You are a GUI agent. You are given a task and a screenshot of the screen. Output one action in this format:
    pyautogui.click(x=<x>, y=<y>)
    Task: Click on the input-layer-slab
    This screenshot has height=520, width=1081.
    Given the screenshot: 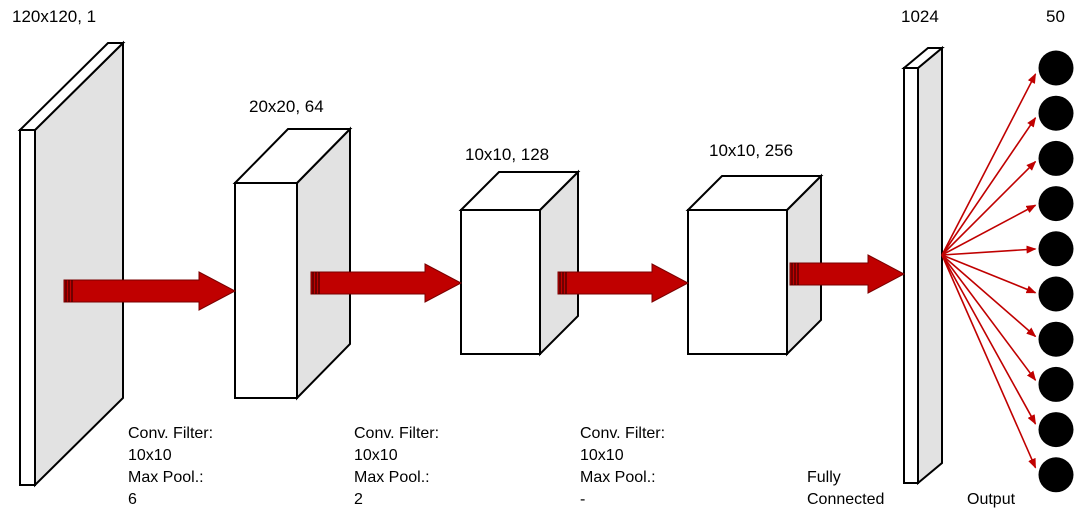 What is the action you would take?
    pyautogui.click(x=71, y=264)
    